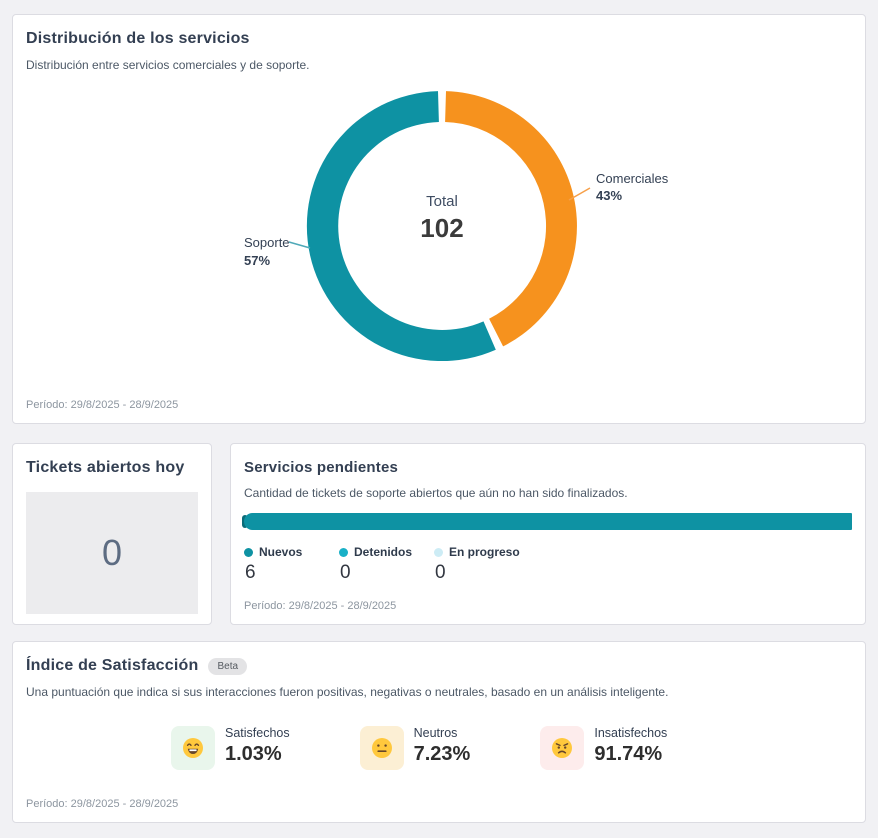  Describe the element at coordinates (138, 38) in the screenshot. I see `distribution-card-title: Distribución de los servicios` at that location.